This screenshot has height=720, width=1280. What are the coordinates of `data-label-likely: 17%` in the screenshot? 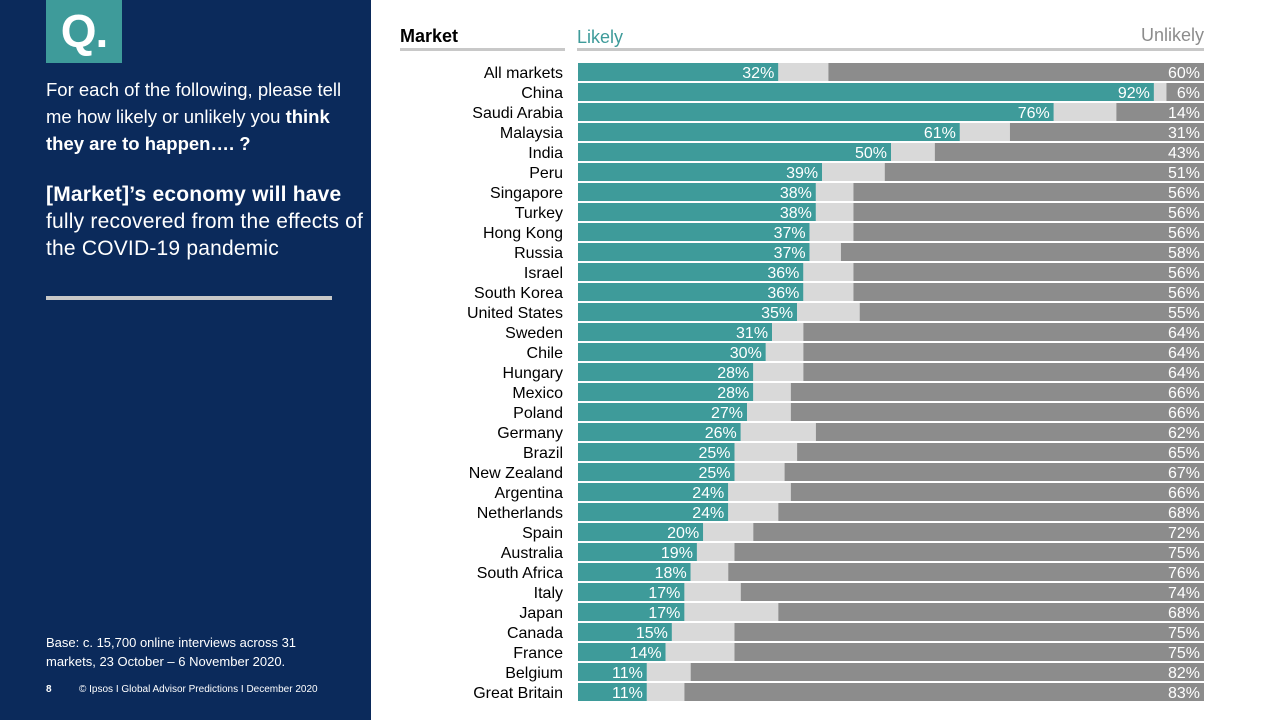 It's located at (664, 613).